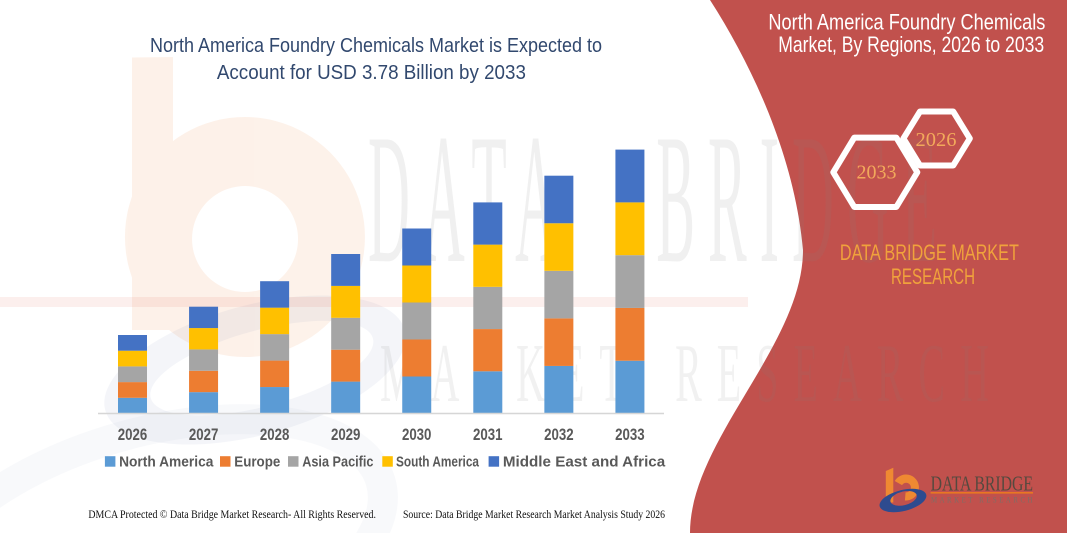  What do you see at coordinates (417, 434) in the screenshot?
I see `svg-text: 2030` at bounding box center [417, 434].